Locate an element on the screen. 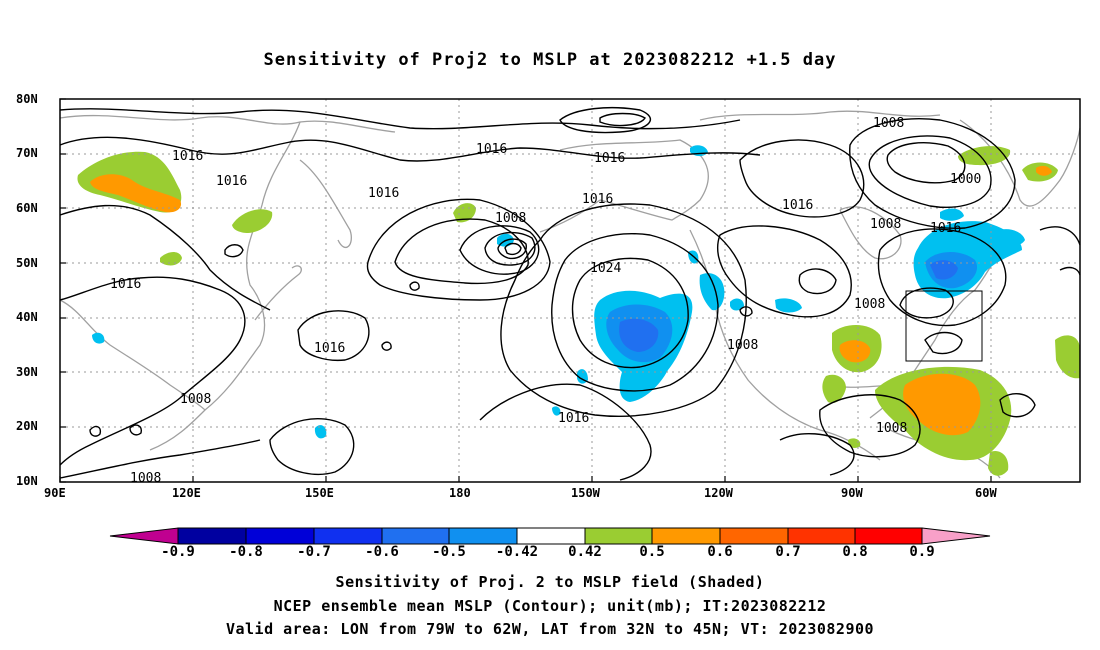 The height and width of the screenshot is (650, 1100). lon-label: 90E is located at coordinates (55, 493).